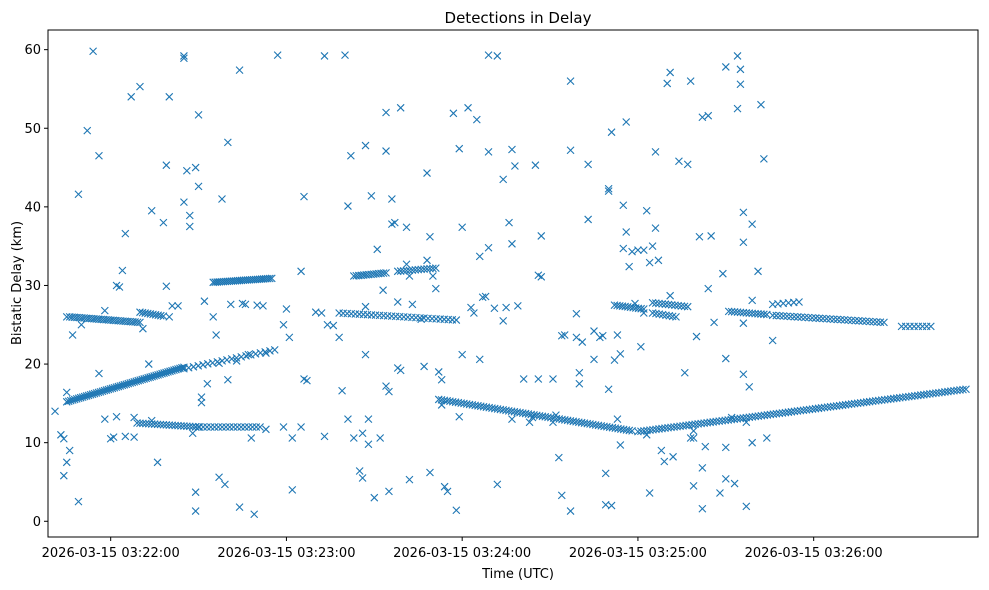 The image size is (989, 590). What do you see at coordinates (638, 553) in the screenshot?
I see `x-tick-label: 2026-03-15 03:25:00` at bounding box center [638, 553].